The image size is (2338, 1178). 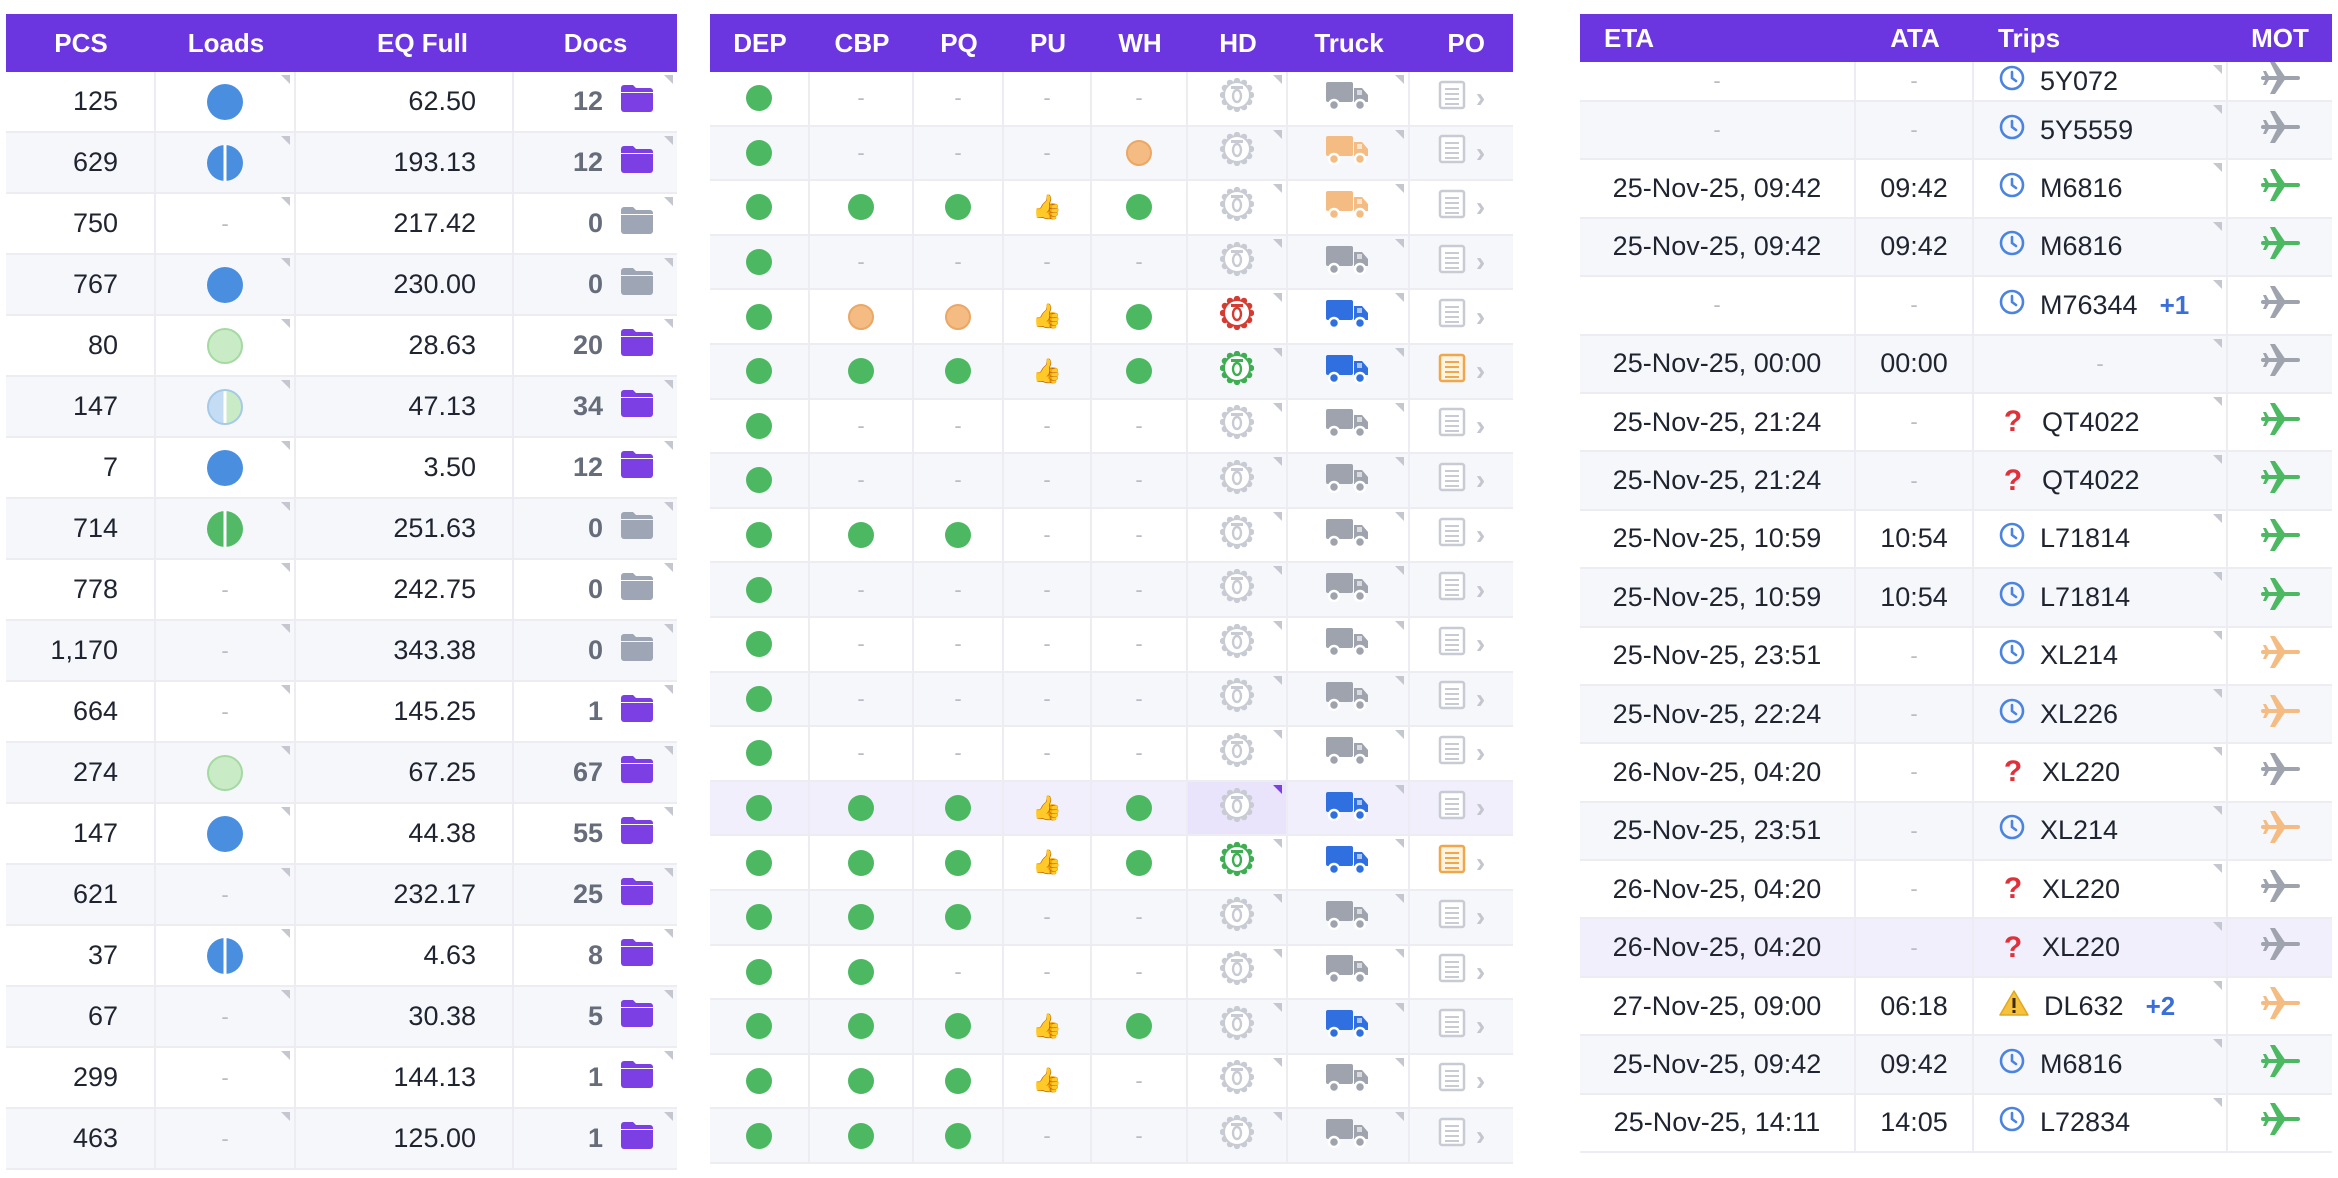 What do you see at coordinates (341, 834) in the screenshot?
I see `table-row: 147 44.38 55` at bounding box center [341, 834].